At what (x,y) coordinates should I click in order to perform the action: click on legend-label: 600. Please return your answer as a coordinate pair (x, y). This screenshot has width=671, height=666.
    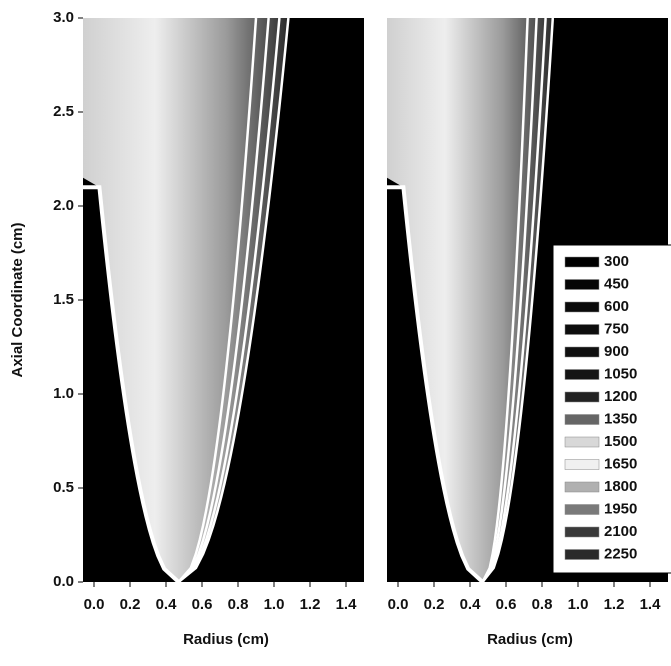
    Looking at the image, I should click on (616, 306).